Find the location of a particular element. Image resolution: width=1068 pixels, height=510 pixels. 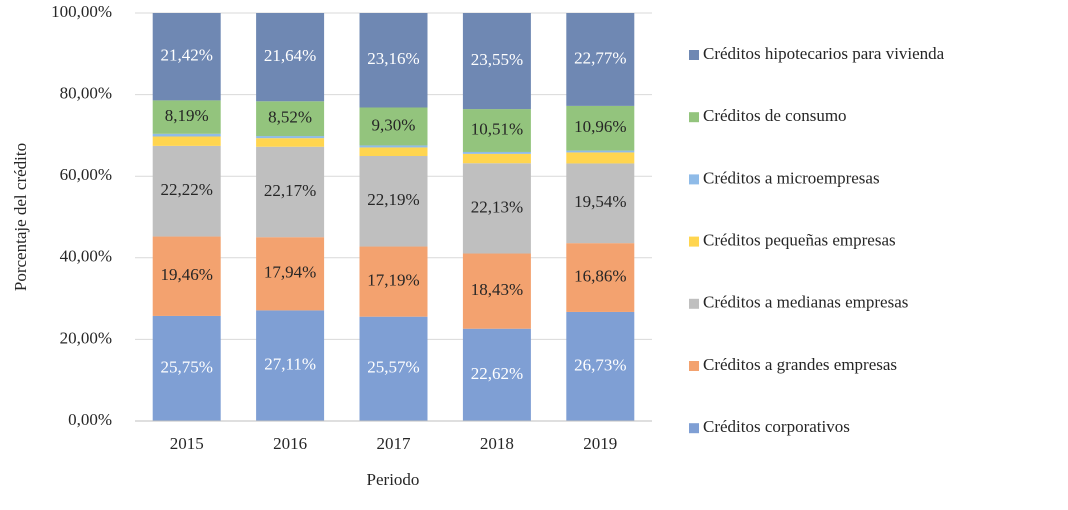

legend-label: Créditos a microempresas is located at coordinates (791, 177).